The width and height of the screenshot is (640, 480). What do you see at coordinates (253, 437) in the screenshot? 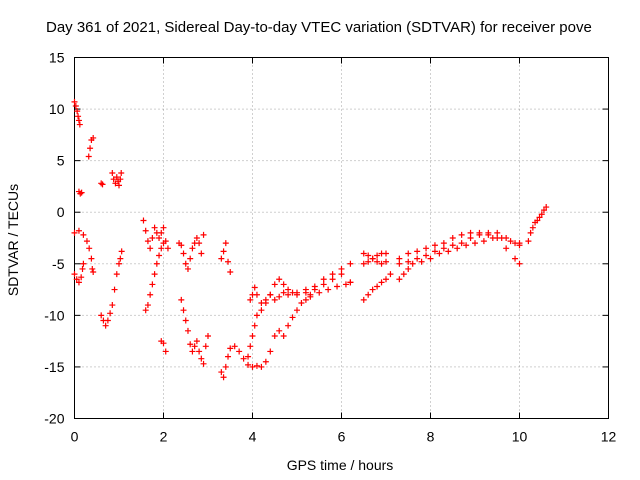
I see `x-tick-label: 4` at bounding box center [253, 437].